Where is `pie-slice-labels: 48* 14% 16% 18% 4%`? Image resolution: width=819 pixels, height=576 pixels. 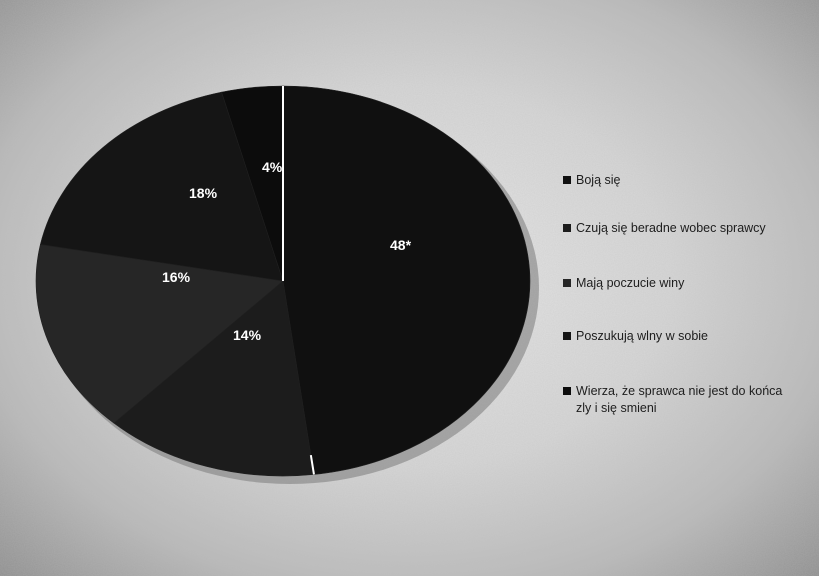 pie-slice-labels: 48* 14% 16% 18% 4% is located at coordinates (287, 251).